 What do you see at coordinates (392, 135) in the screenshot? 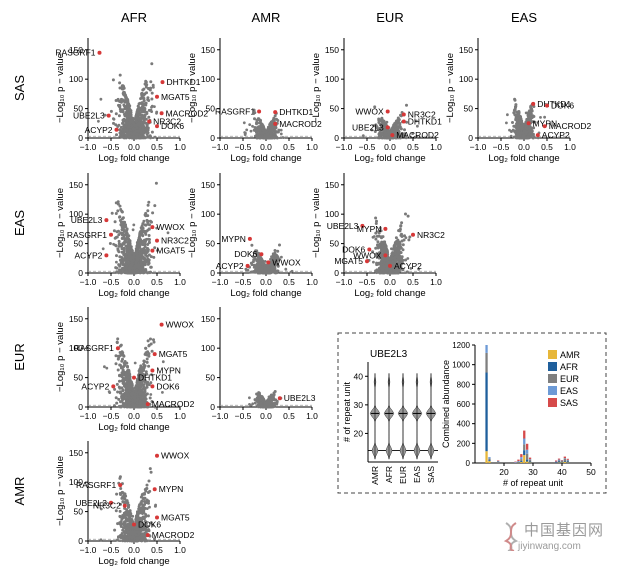
I see `gene-point-macrod2` at bounding box center [392, 135].